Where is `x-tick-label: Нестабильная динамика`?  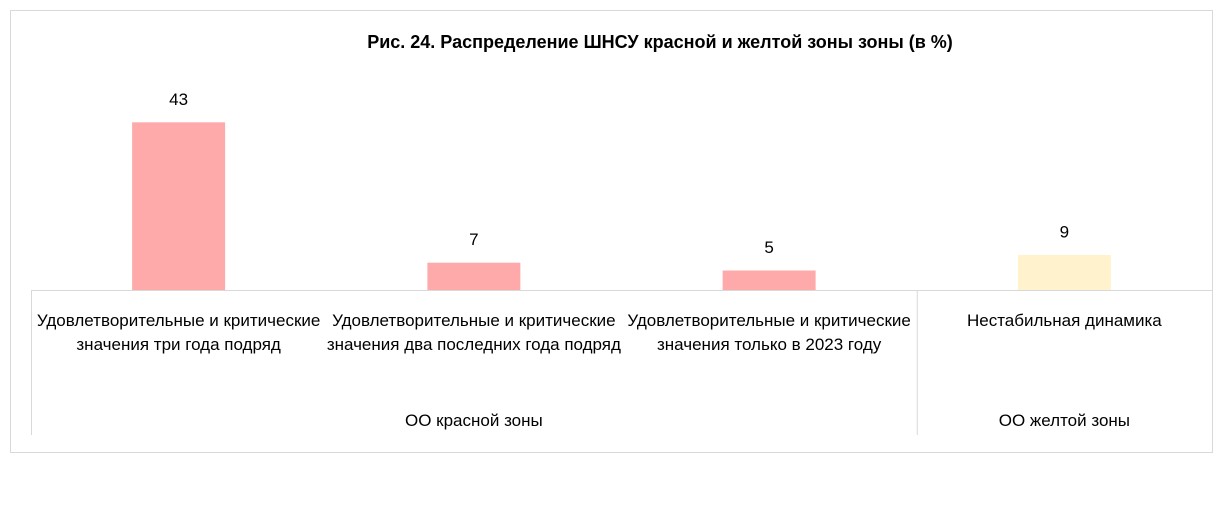 x-tick-label: Нестабильная динамика is located at coordinates (1064, 320).